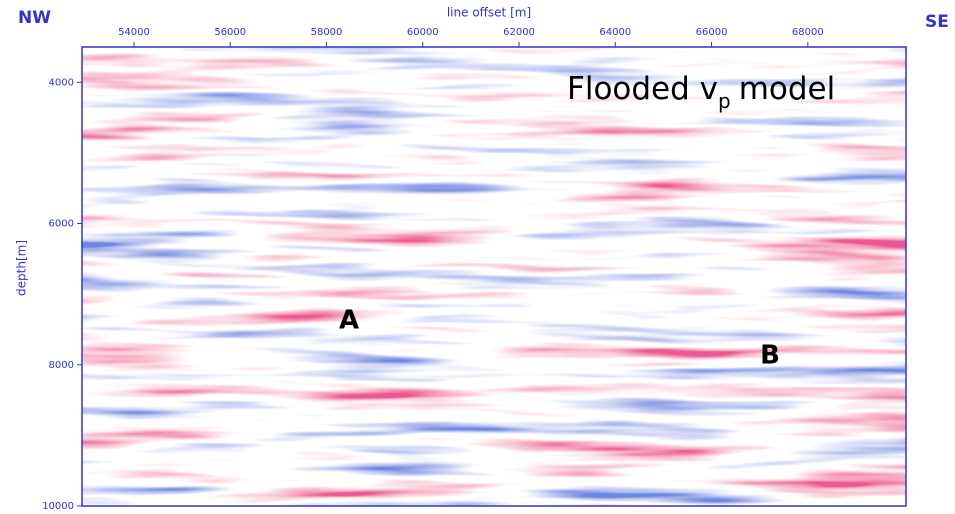  Describe the element at coordinates (327, 32) in the screenshot. I see `x-tick-label: 58000` at that location.